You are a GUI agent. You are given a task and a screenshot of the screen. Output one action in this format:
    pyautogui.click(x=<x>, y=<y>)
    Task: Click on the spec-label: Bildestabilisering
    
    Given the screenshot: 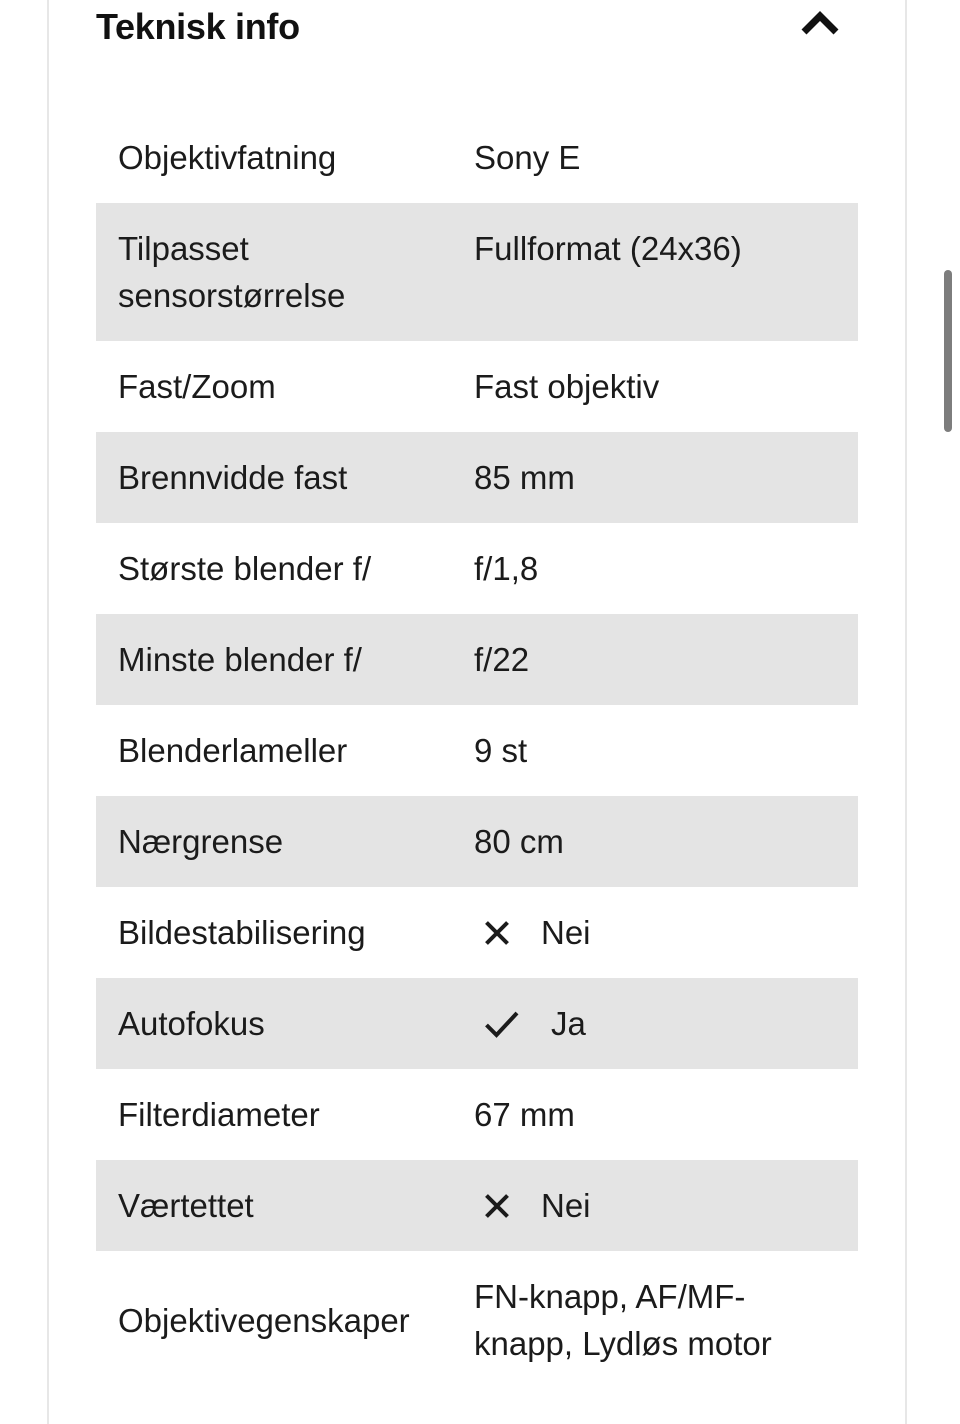 What is the action you would take?
    pyautogui.click(x=242, y=932)
    